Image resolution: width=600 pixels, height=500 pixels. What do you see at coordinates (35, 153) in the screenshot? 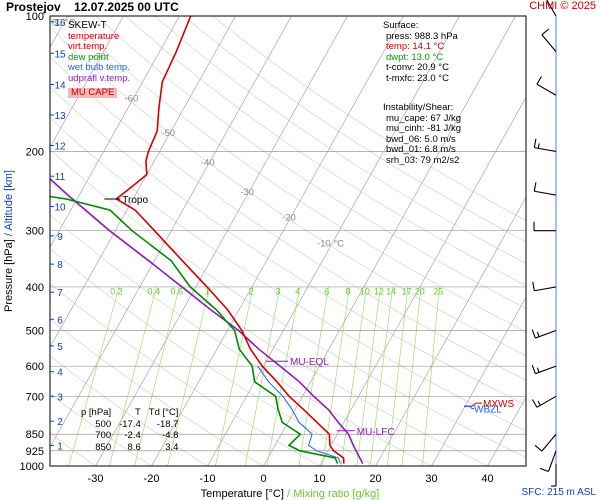
I see `pressure-tick-label: 200` at bounding box center [35, 153].